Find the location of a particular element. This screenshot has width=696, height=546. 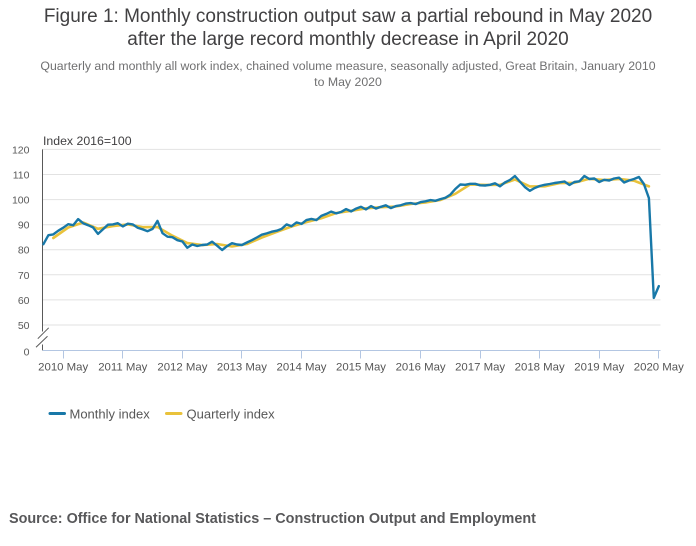

svg-text: 2014 May is located at coordinates (301, 368).